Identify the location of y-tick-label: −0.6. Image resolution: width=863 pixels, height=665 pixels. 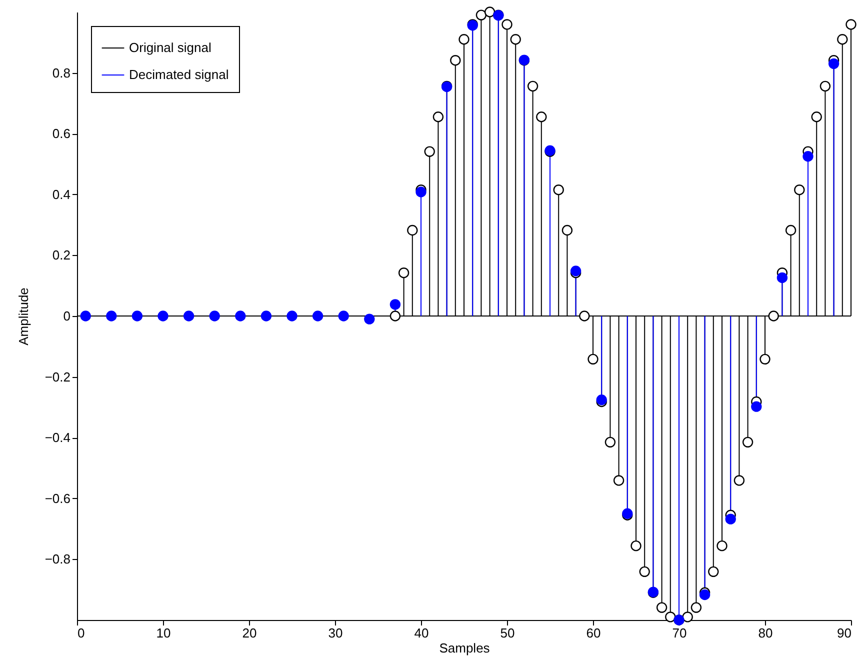
(57, 498).